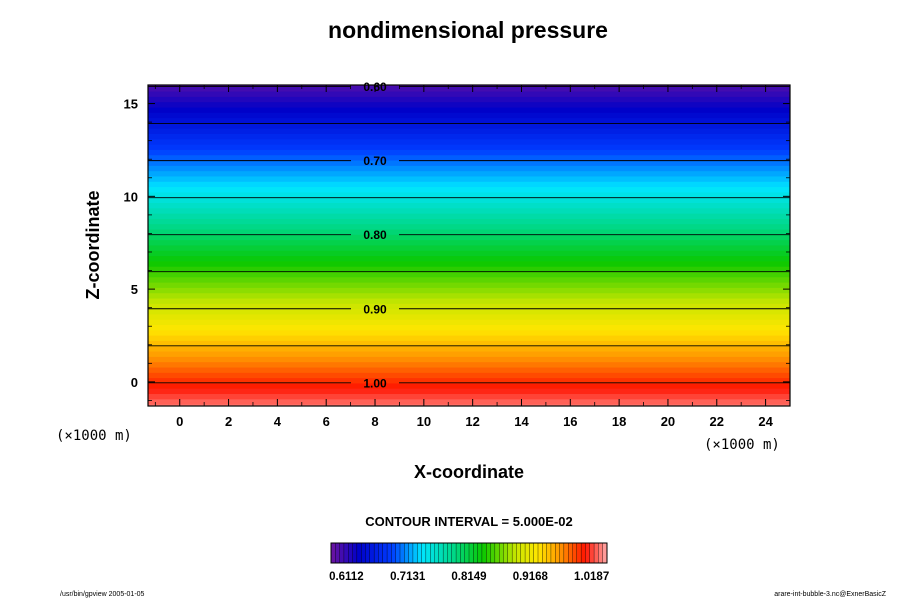 The height and width of the screenshot is (600, 900). Describe the element at coordinates (93, 244) in the screenshot. I see `y-axis-label: Z-coordinate` at that location.